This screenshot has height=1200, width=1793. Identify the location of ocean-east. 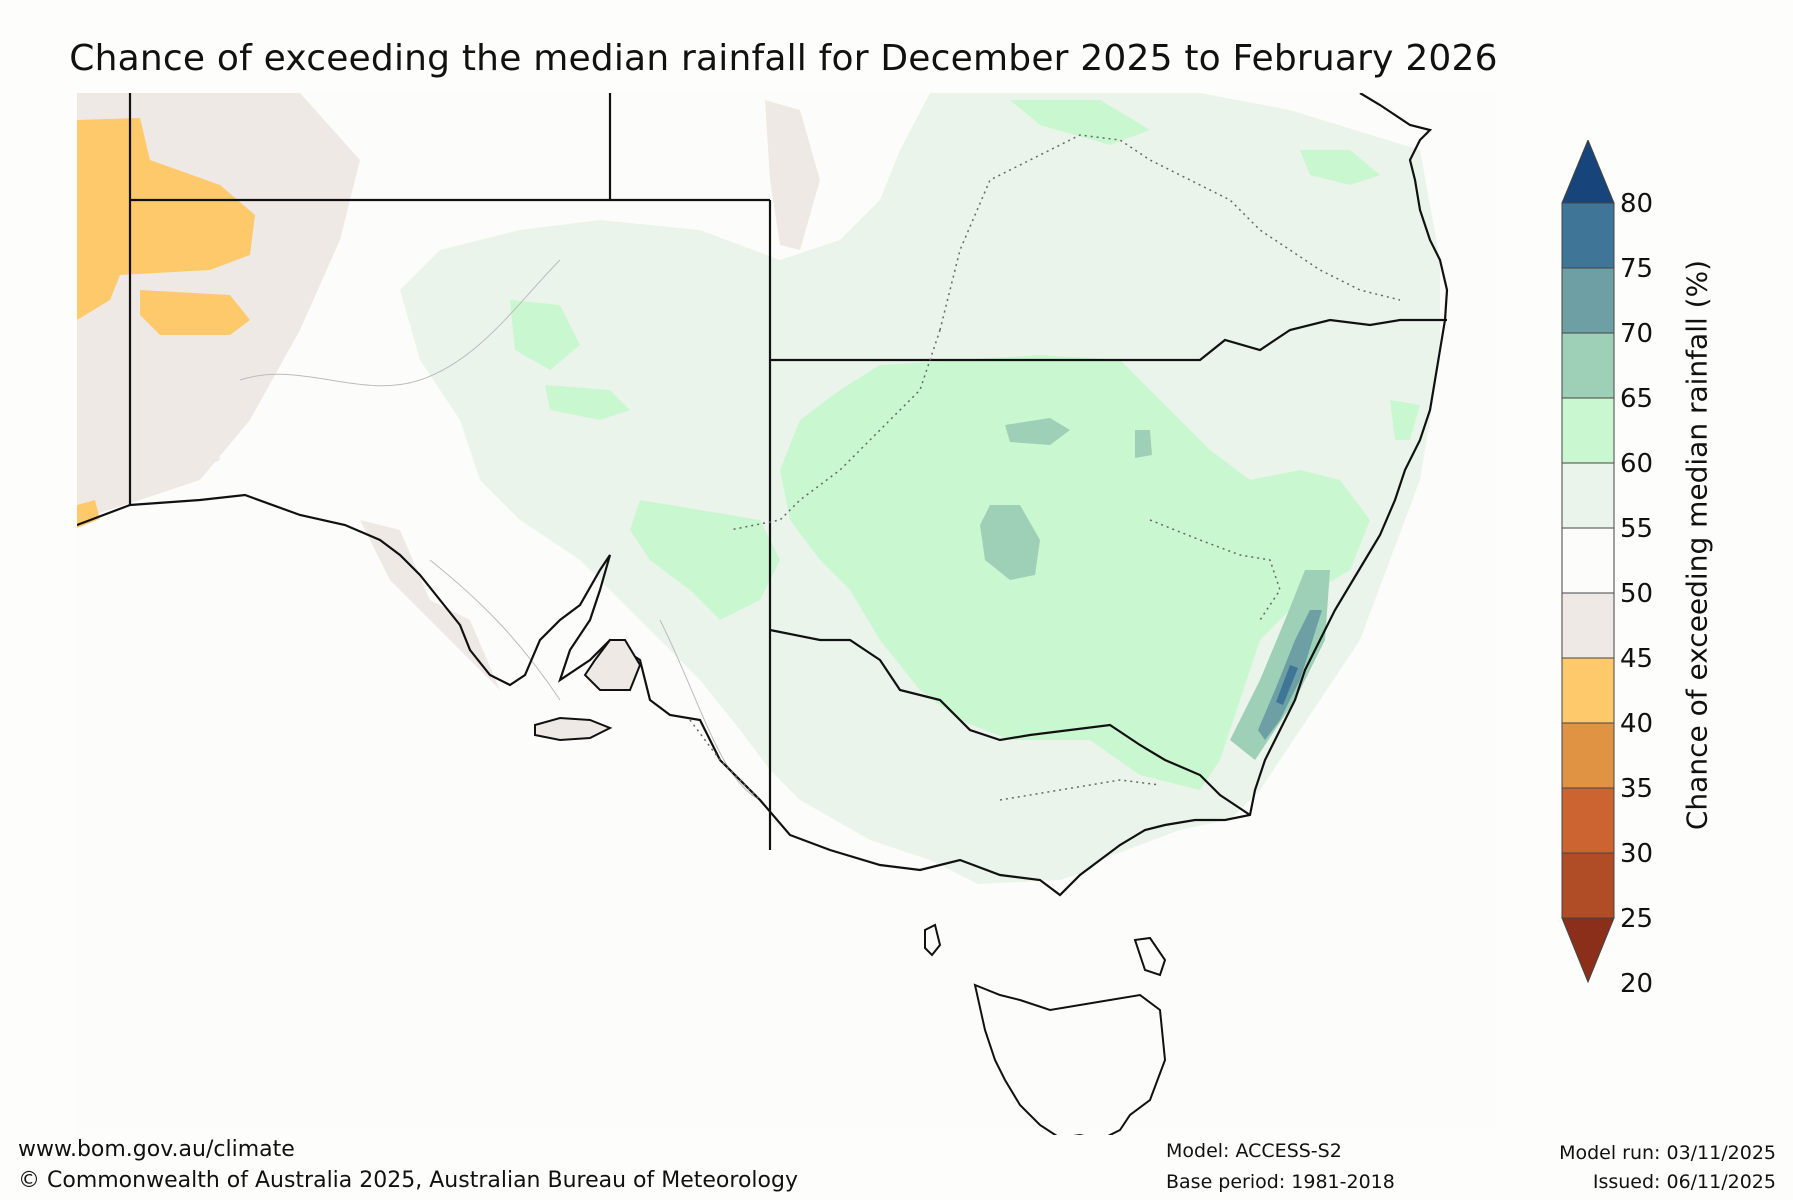
(1453, 441).